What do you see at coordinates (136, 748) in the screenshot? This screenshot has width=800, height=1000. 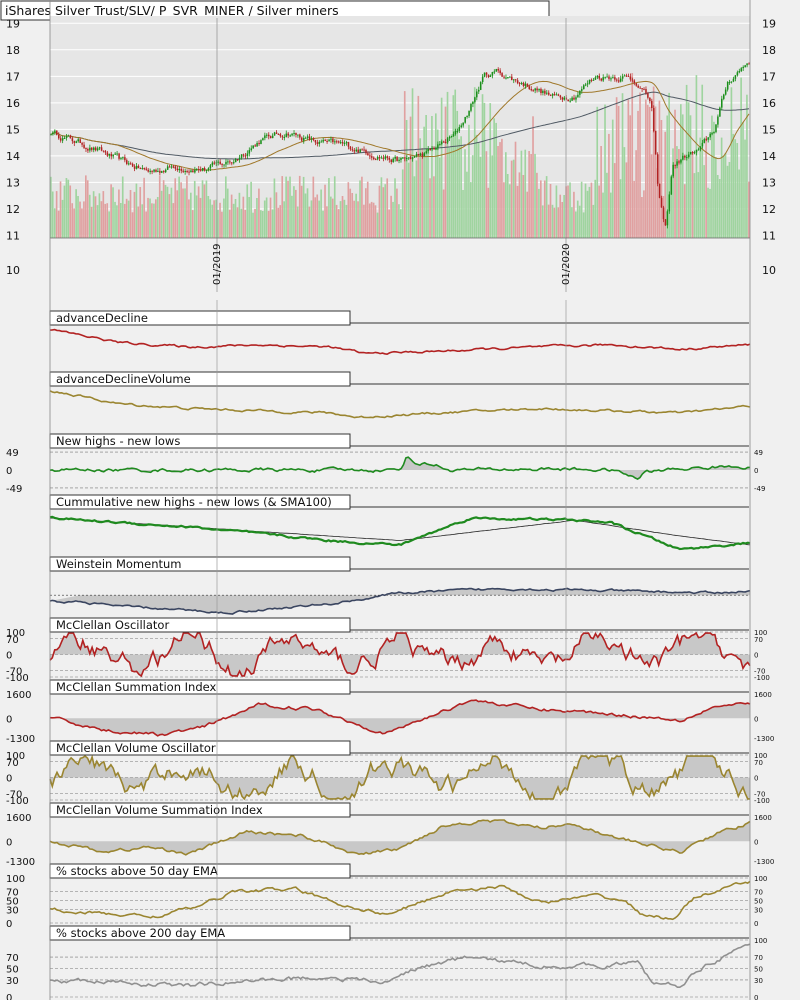 I see `panel-title: McClellan Volume Oscillator` at bounding box center [136, 748].